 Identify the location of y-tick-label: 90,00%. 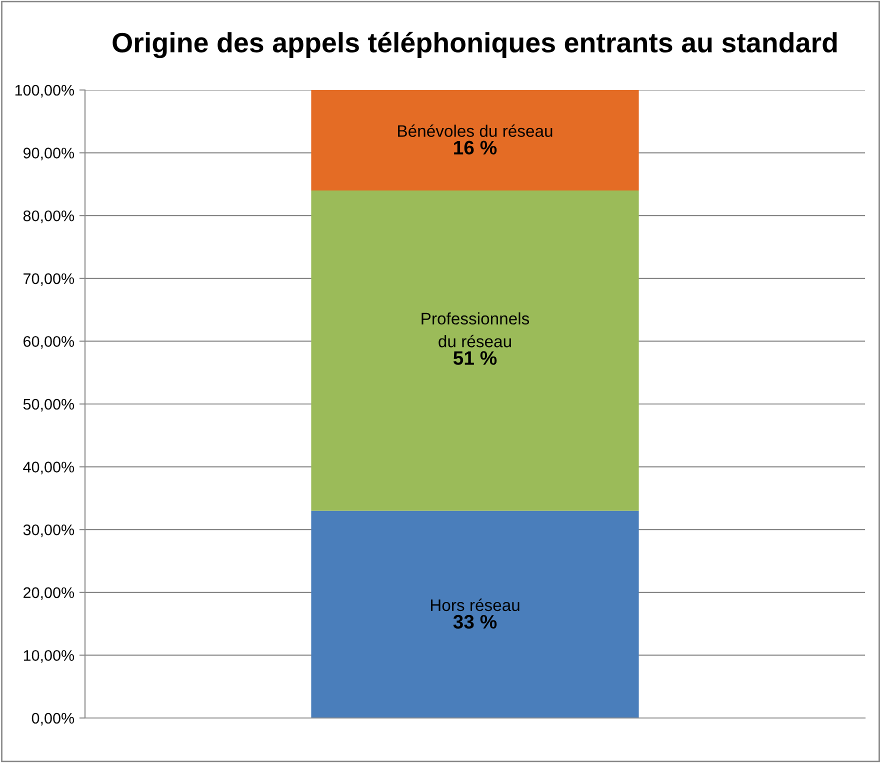
(48, 154).